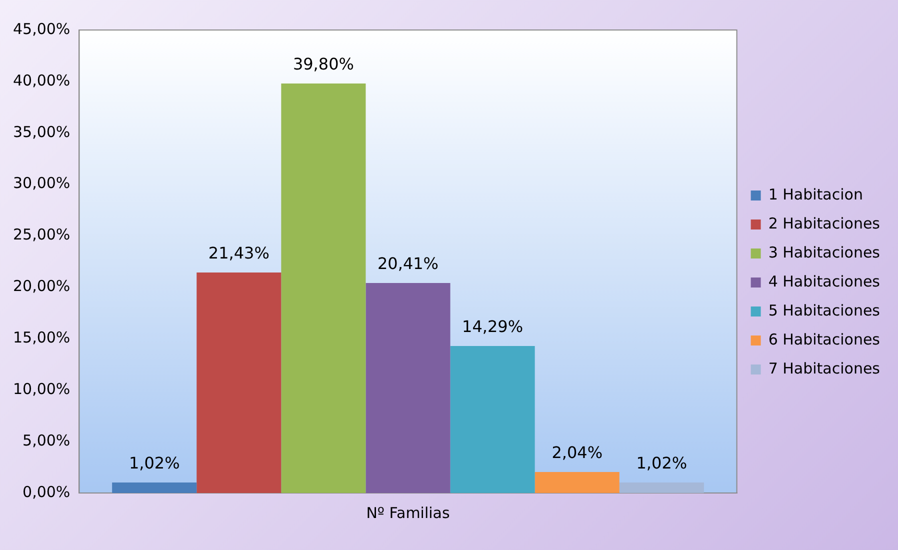 The height and width of the screenshot is (550, 898). What do you see at coordinates (824, 310) in the screenshot?
I see `legend-label: 5 Habitaciones` at bounding box center [824, 310].